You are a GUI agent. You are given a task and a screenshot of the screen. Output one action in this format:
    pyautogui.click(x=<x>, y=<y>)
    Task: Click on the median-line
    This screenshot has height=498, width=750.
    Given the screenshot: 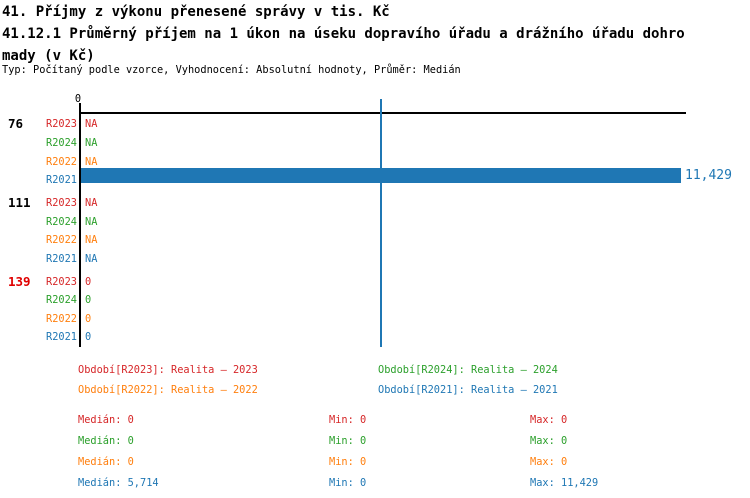 What is the action you would take?
    pyautogui.click(x=381, y=223)
    